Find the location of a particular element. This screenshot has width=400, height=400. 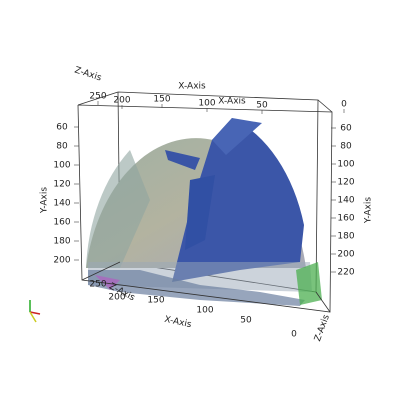

left-y-tick-label: 80 is located at coordinates (62, 147).